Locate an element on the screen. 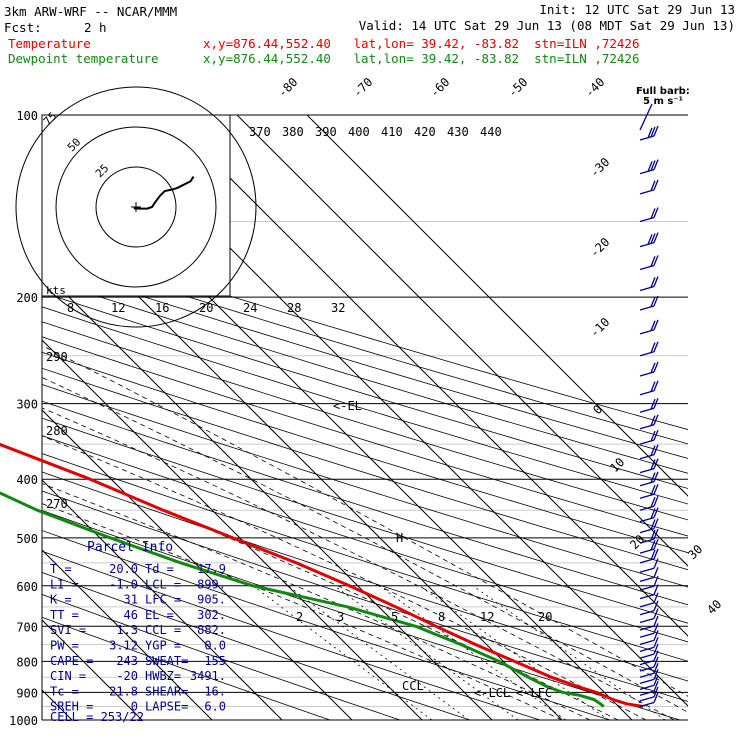 This screenshot has width=740, height=740. parcel-param-value: 6.0 is located at coordinates (215, 707).